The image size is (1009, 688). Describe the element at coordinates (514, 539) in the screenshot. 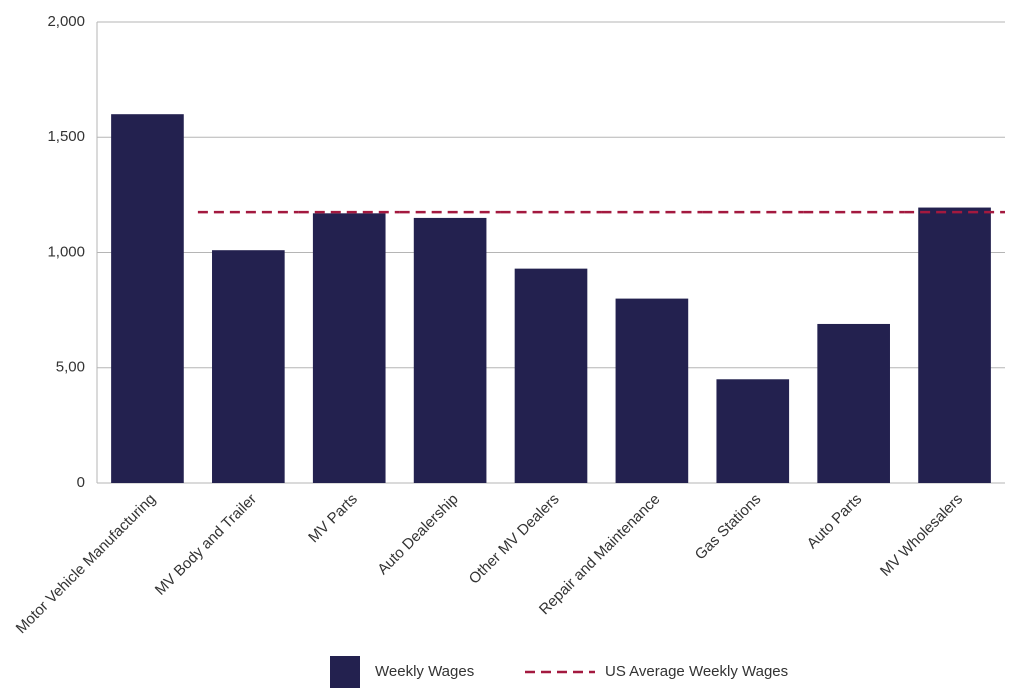

I see `x-tick-label: Other MV Dealers` at that location.